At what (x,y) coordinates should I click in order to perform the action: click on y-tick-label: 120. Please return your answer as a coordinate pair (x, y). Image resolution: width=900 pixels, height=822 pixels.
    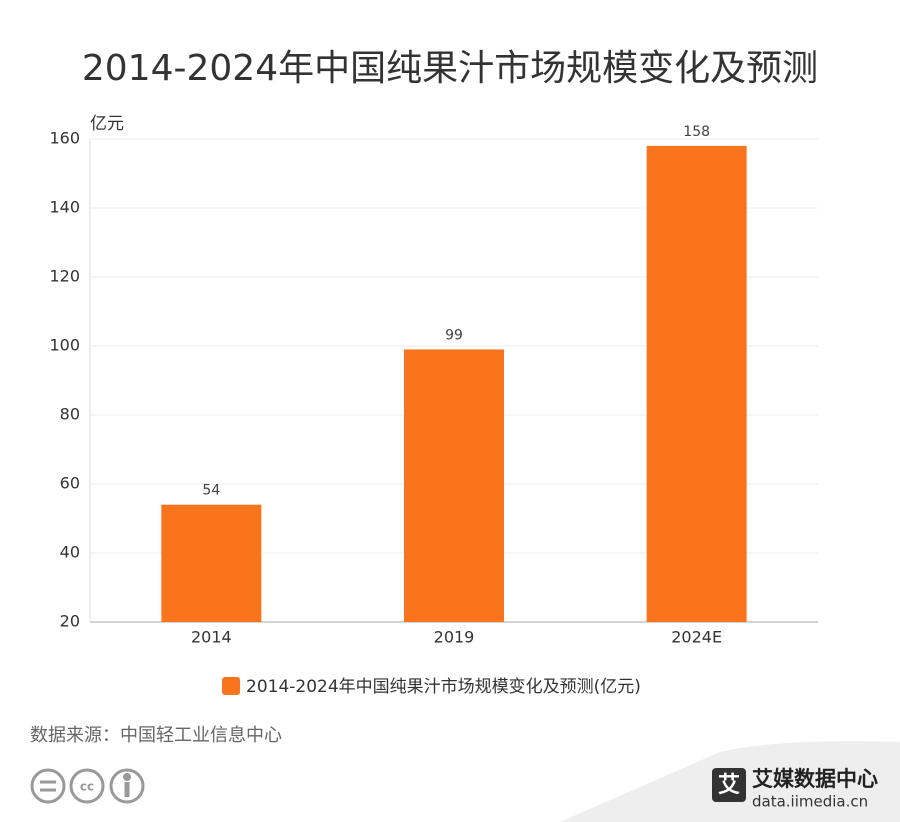
    Looking at the image, I should click on (64, 276).